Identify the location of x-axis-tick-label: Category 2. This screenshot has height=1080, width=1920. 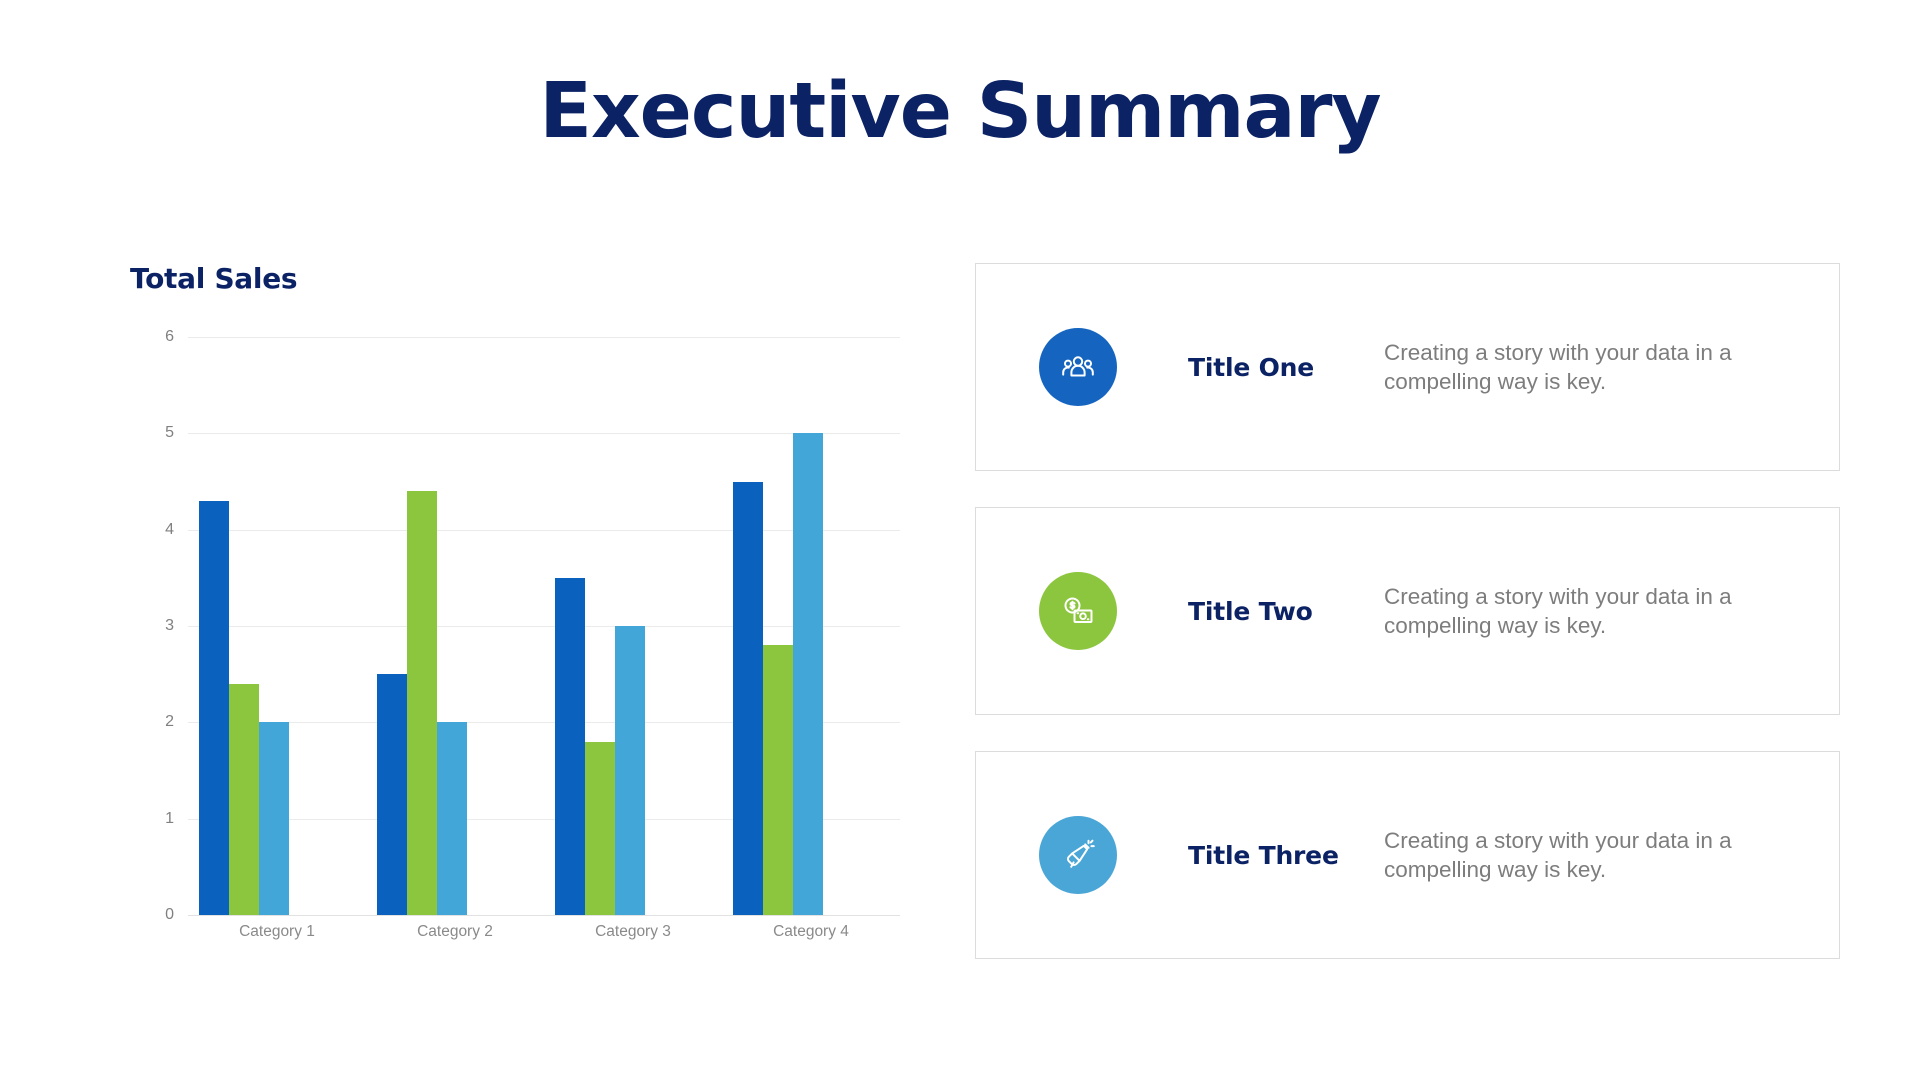
(455, 931).